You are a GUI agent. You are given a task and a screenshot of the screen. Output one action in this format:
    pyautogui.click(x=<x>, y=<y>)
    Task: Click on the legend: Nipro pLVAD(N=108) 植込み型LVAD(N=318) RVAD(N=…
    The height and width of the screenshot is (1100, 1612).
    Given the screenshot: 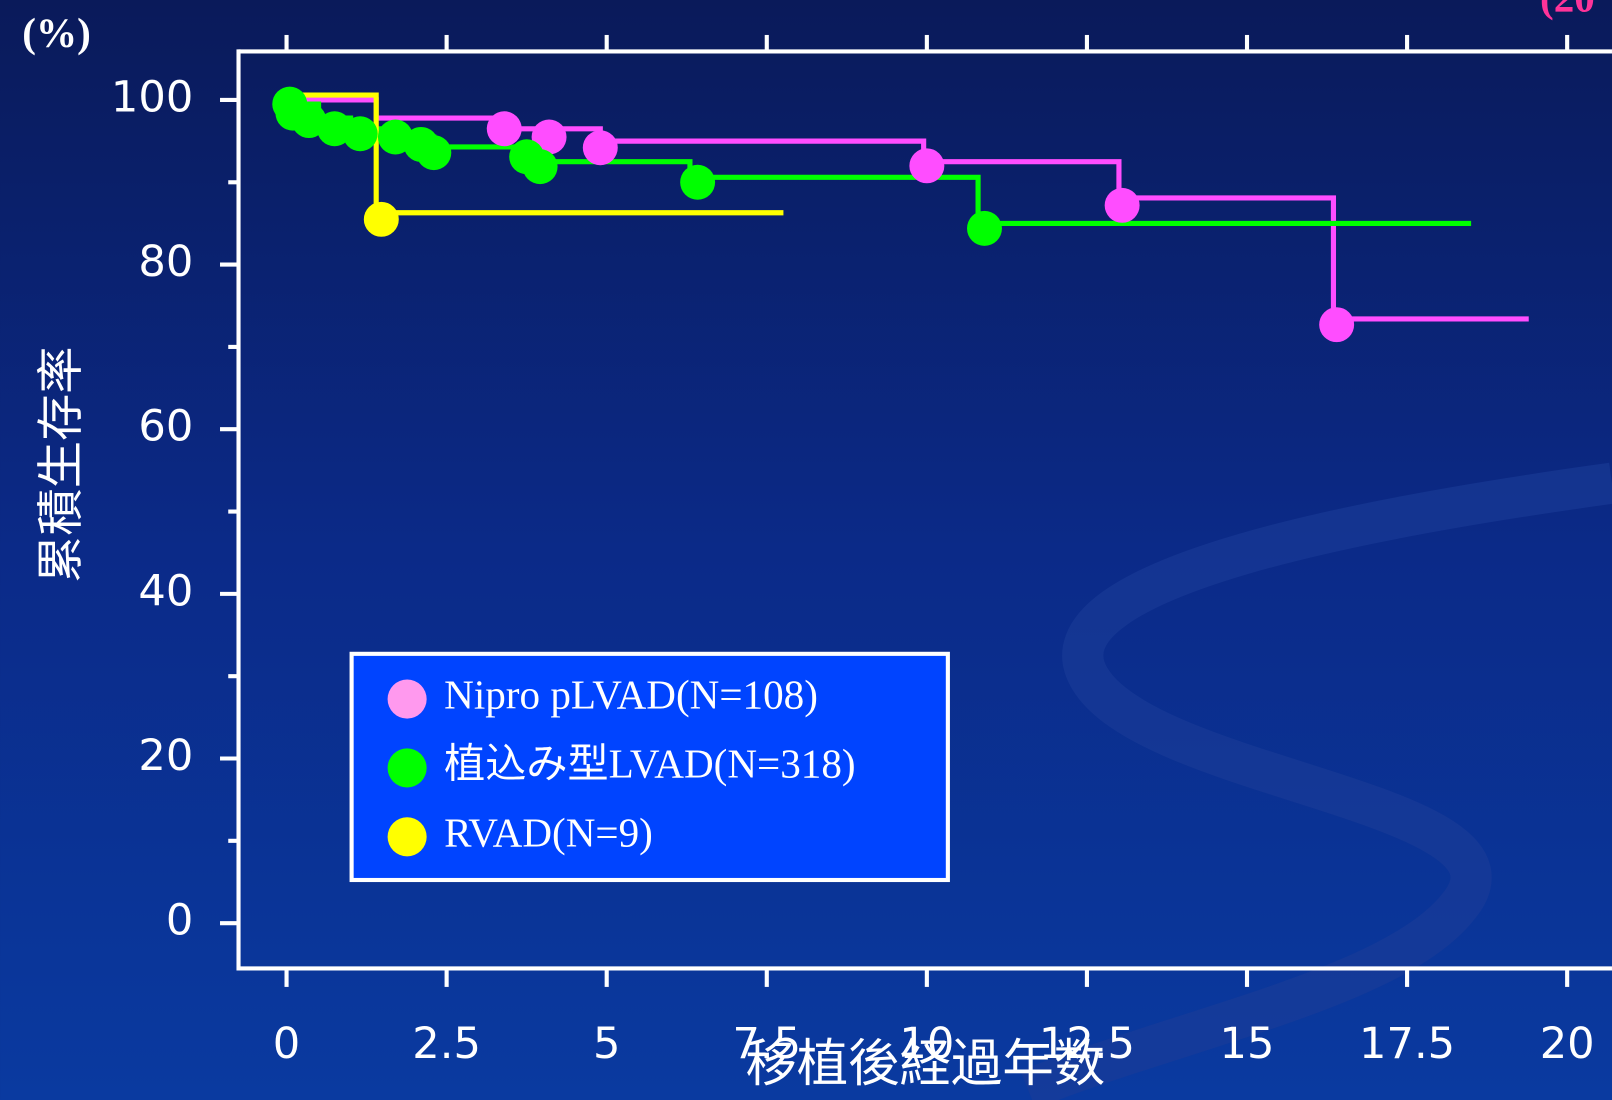 What is the action you would take?
    pyautogui.click(x=649, y=767)
    